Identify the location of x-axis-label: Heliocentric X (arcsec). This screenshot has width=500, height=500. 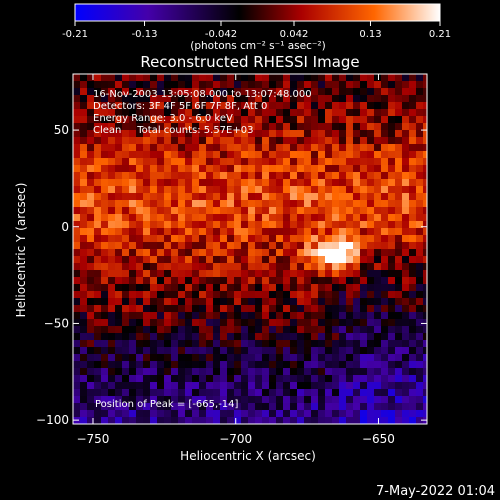
(248, 456).